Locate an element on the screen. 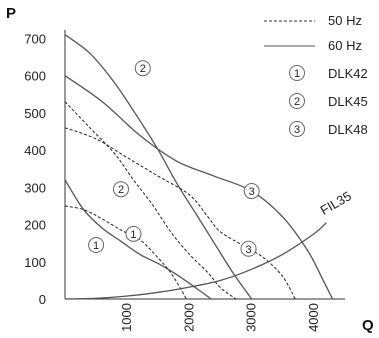 The width and height of the screenshot is (379, 338). x-tick-label: 1000 is located at coordinates (126, 317).